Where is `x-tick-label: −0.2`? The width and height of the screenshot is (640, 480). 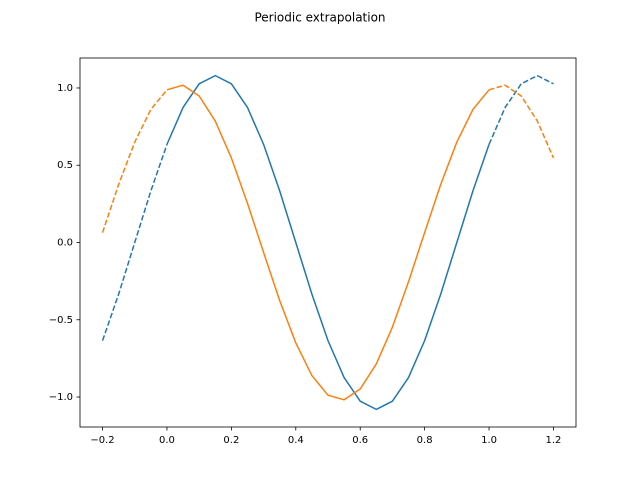
x-tick-label: −0.2 is located at coordinates (102, 440).